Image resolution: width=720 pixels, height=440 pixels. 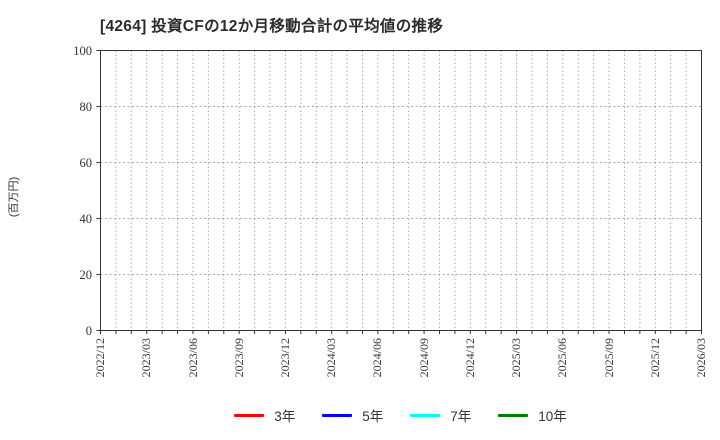 What do you see at coordinates (284, 358) in the screenshot?
I see `x-tick-label: 2023/12` at bounding box center [284, 358].